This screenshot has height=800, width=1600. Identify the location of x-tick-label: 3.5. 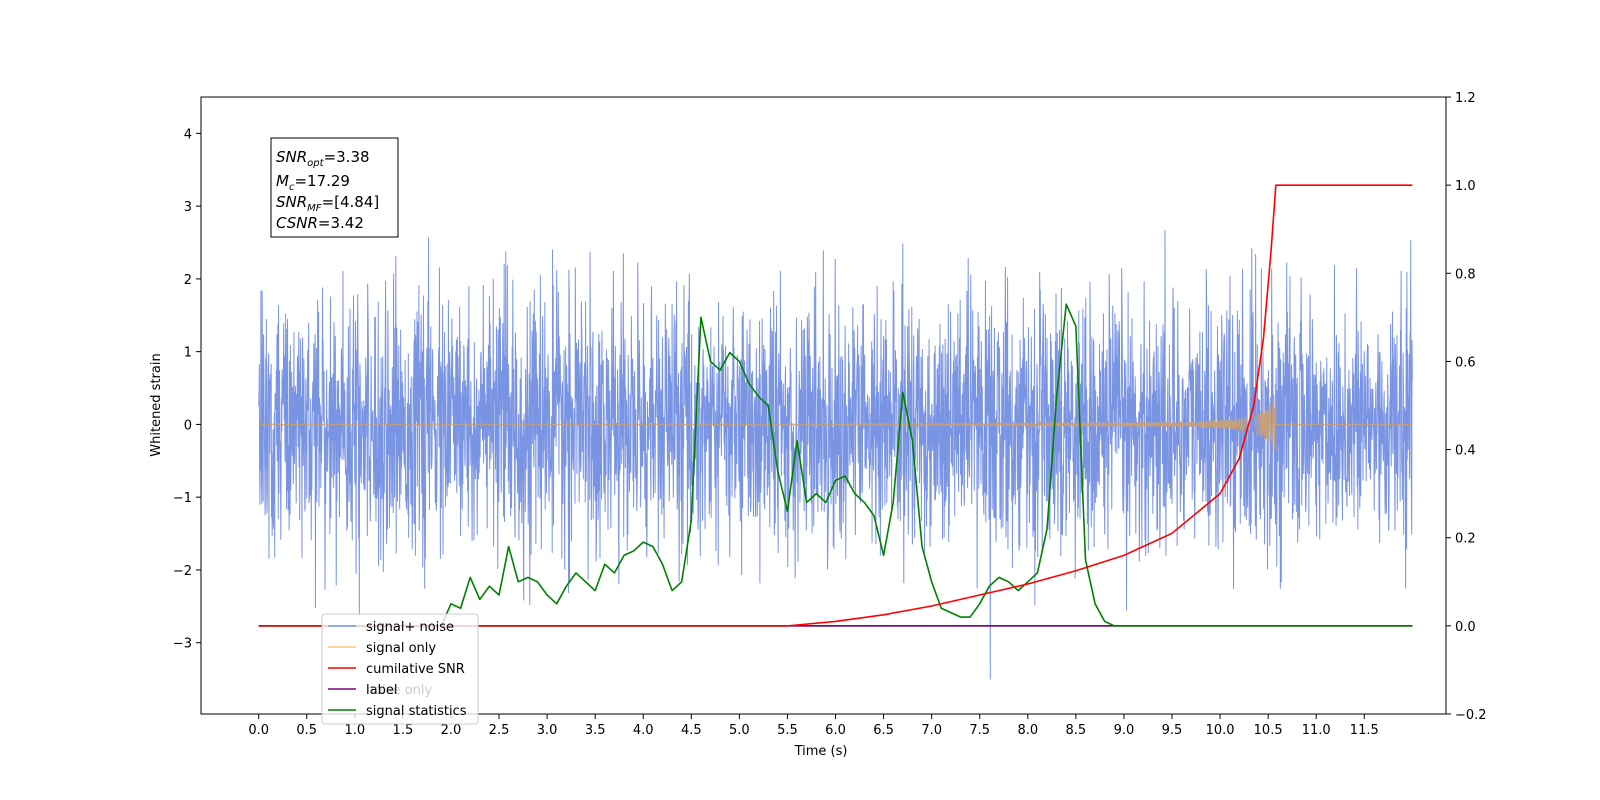
(595, 730).